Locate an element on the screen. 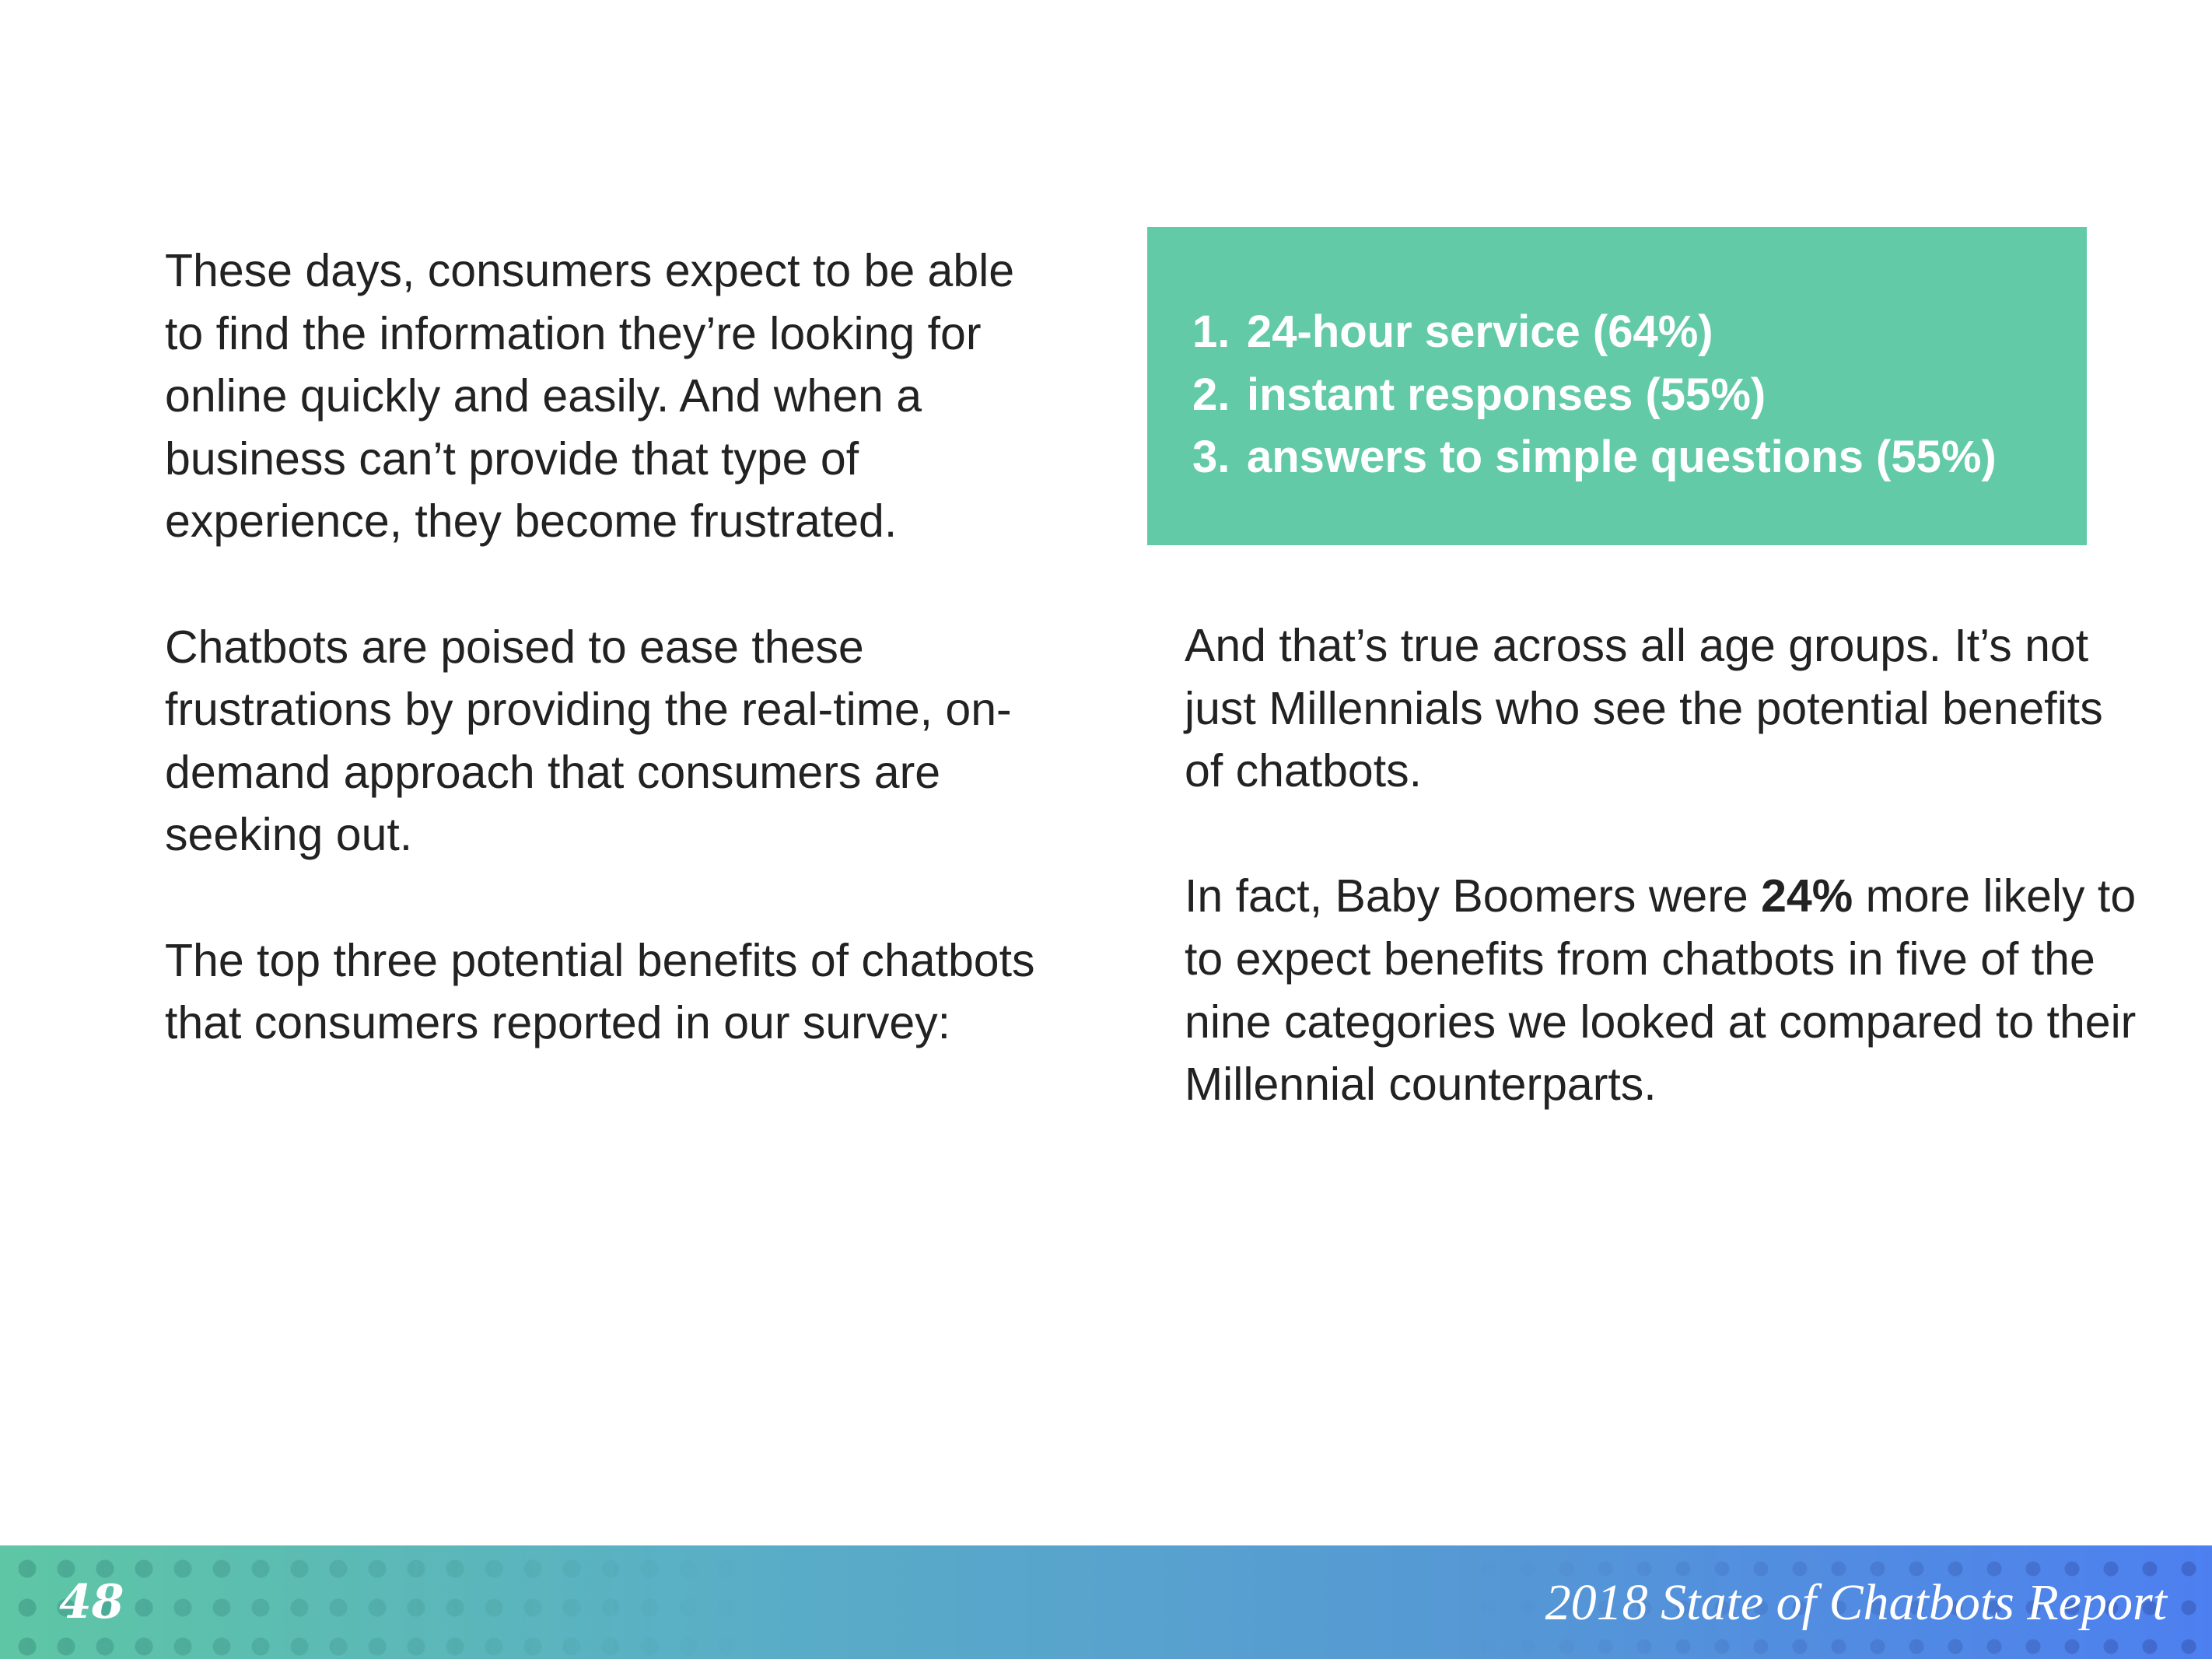  benefit-item: 1. 24-hour service (64%) is located at coordinates (1640, 333).